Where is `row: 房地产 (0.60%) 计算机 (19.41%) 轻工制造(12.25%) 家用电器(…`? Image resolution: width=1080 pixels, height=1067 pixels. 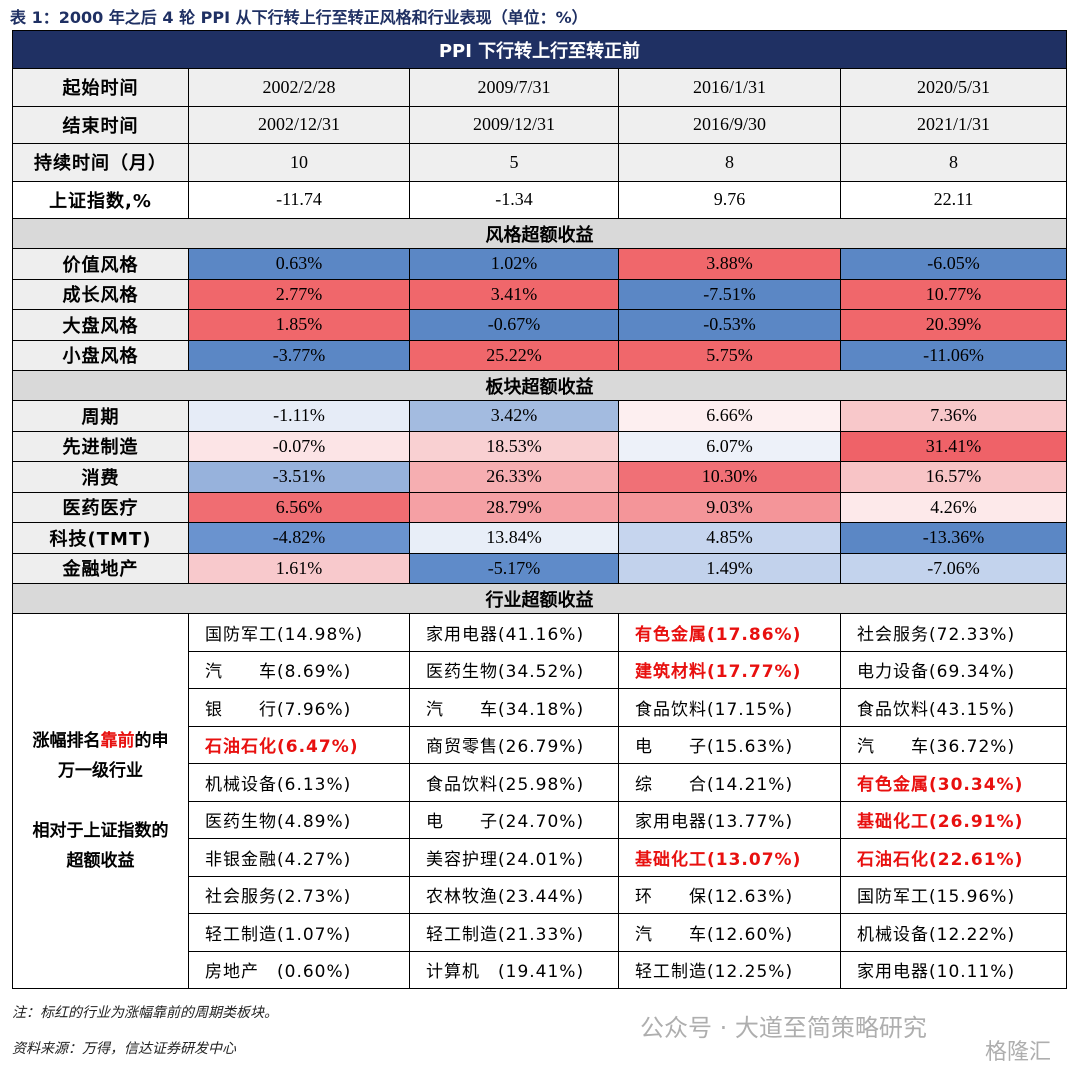 row: 房地产 (0.60%) 计算机 (19.41%) 轻工制造(12.25%) 家用电器(… is located at coordinates (540, 969).